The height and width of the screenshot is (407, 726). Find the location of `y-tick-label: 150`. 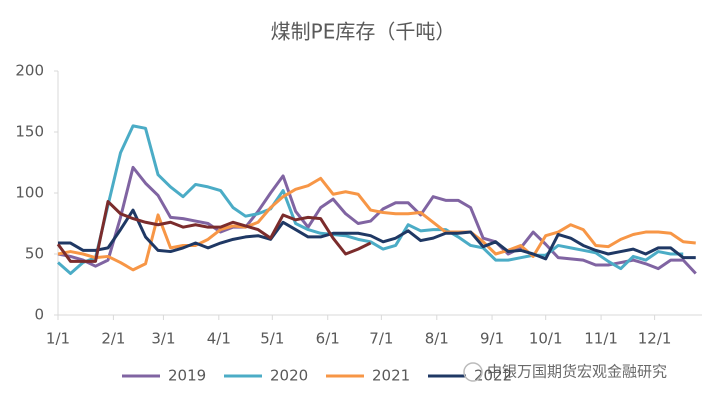

y-tick-label: 150 is located at coordinates (29, 132).